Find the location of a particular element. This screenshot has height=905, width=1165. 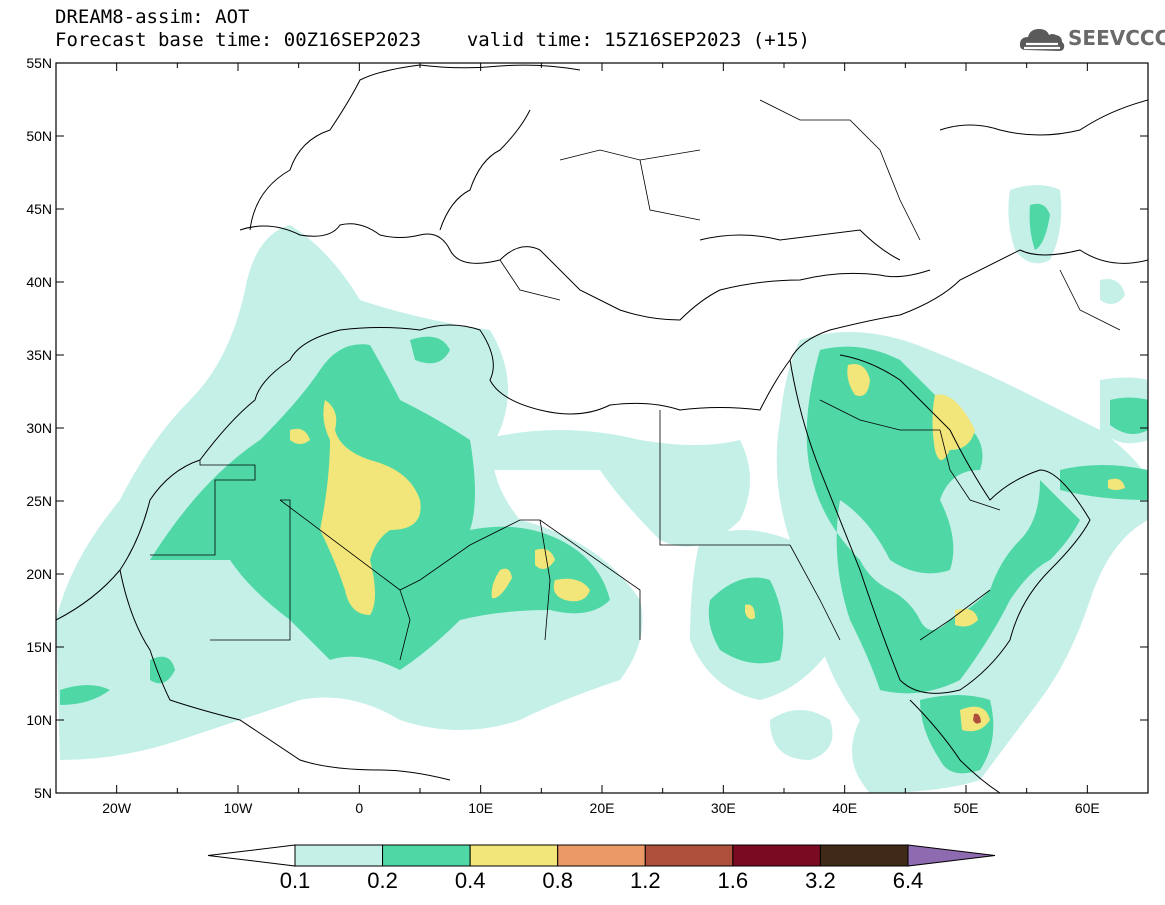

lon-label: 10W is located at coordinates (239, 808).